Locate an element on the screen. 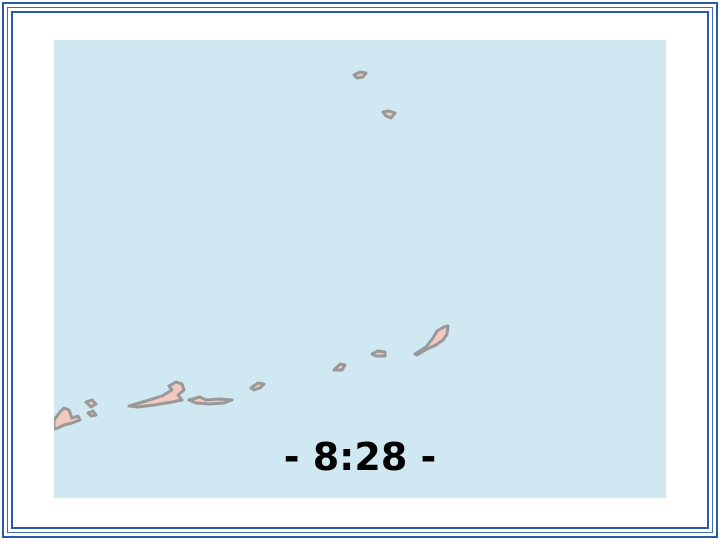 This screenshot has height=540, width=720. countdown-timer: - 8:28 - is located at coordinates (360, 457).